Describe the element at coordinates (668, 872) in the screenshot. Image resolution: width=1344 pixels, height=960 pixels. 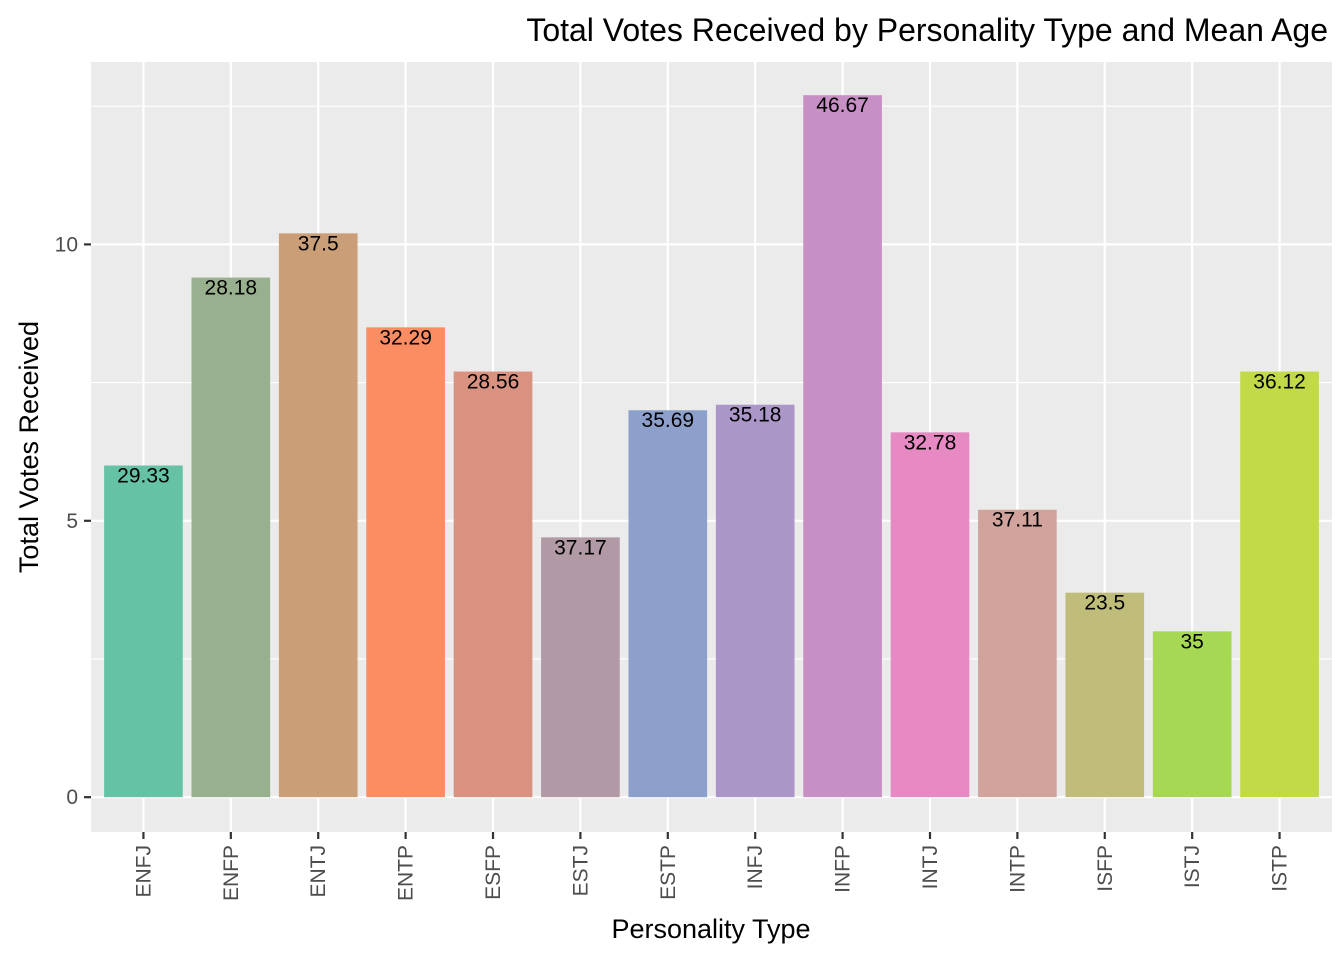
I see `x-tick-label-estp: ESTP` at that location.